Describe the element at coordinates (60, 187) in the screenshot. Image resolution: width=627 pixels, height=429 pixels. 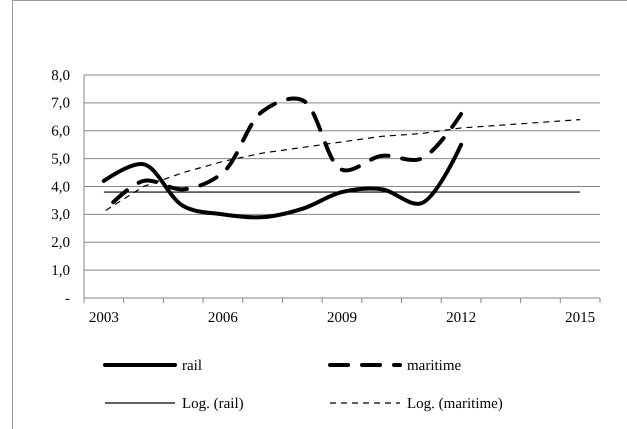
I see `y-tick-label: 4,0` at that location.